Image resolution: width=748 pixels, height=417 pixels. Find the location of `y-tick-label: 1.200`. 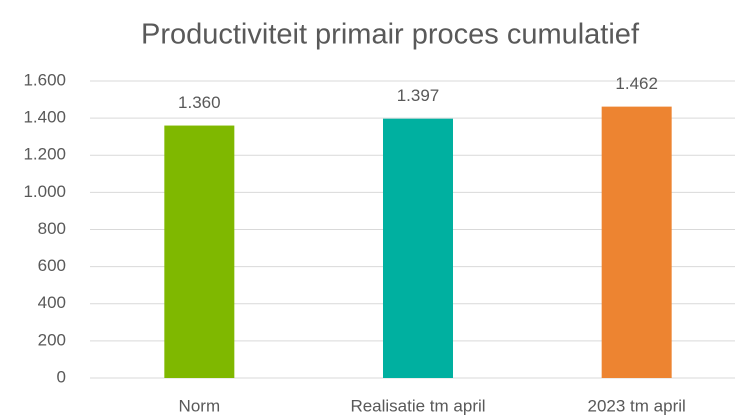

y-tick-label: 1.200 is located at coordinates (44, 154).